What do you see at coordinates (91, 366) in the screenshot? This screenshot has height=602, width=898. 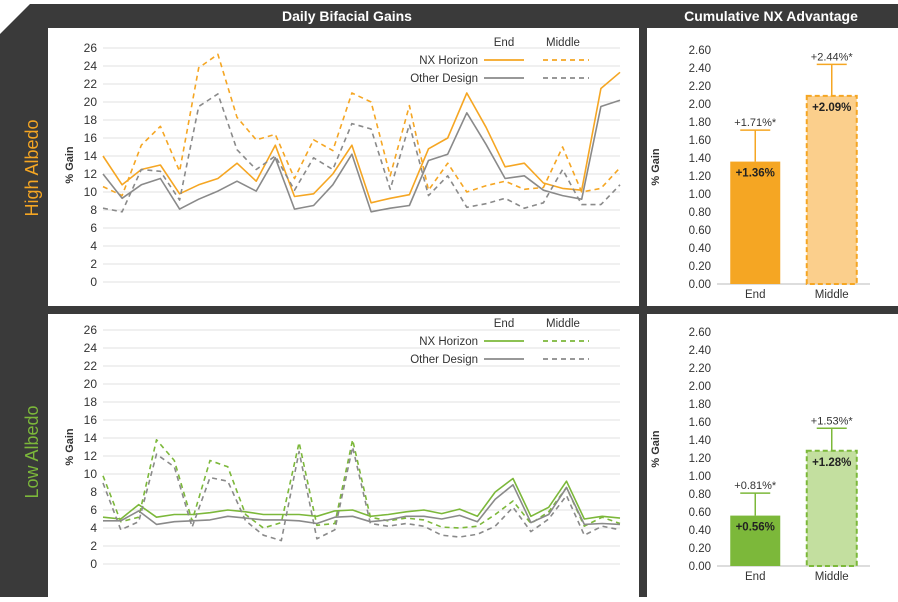 I see `low-daily-ytick-label: 22` at bounding box center [91, 366].